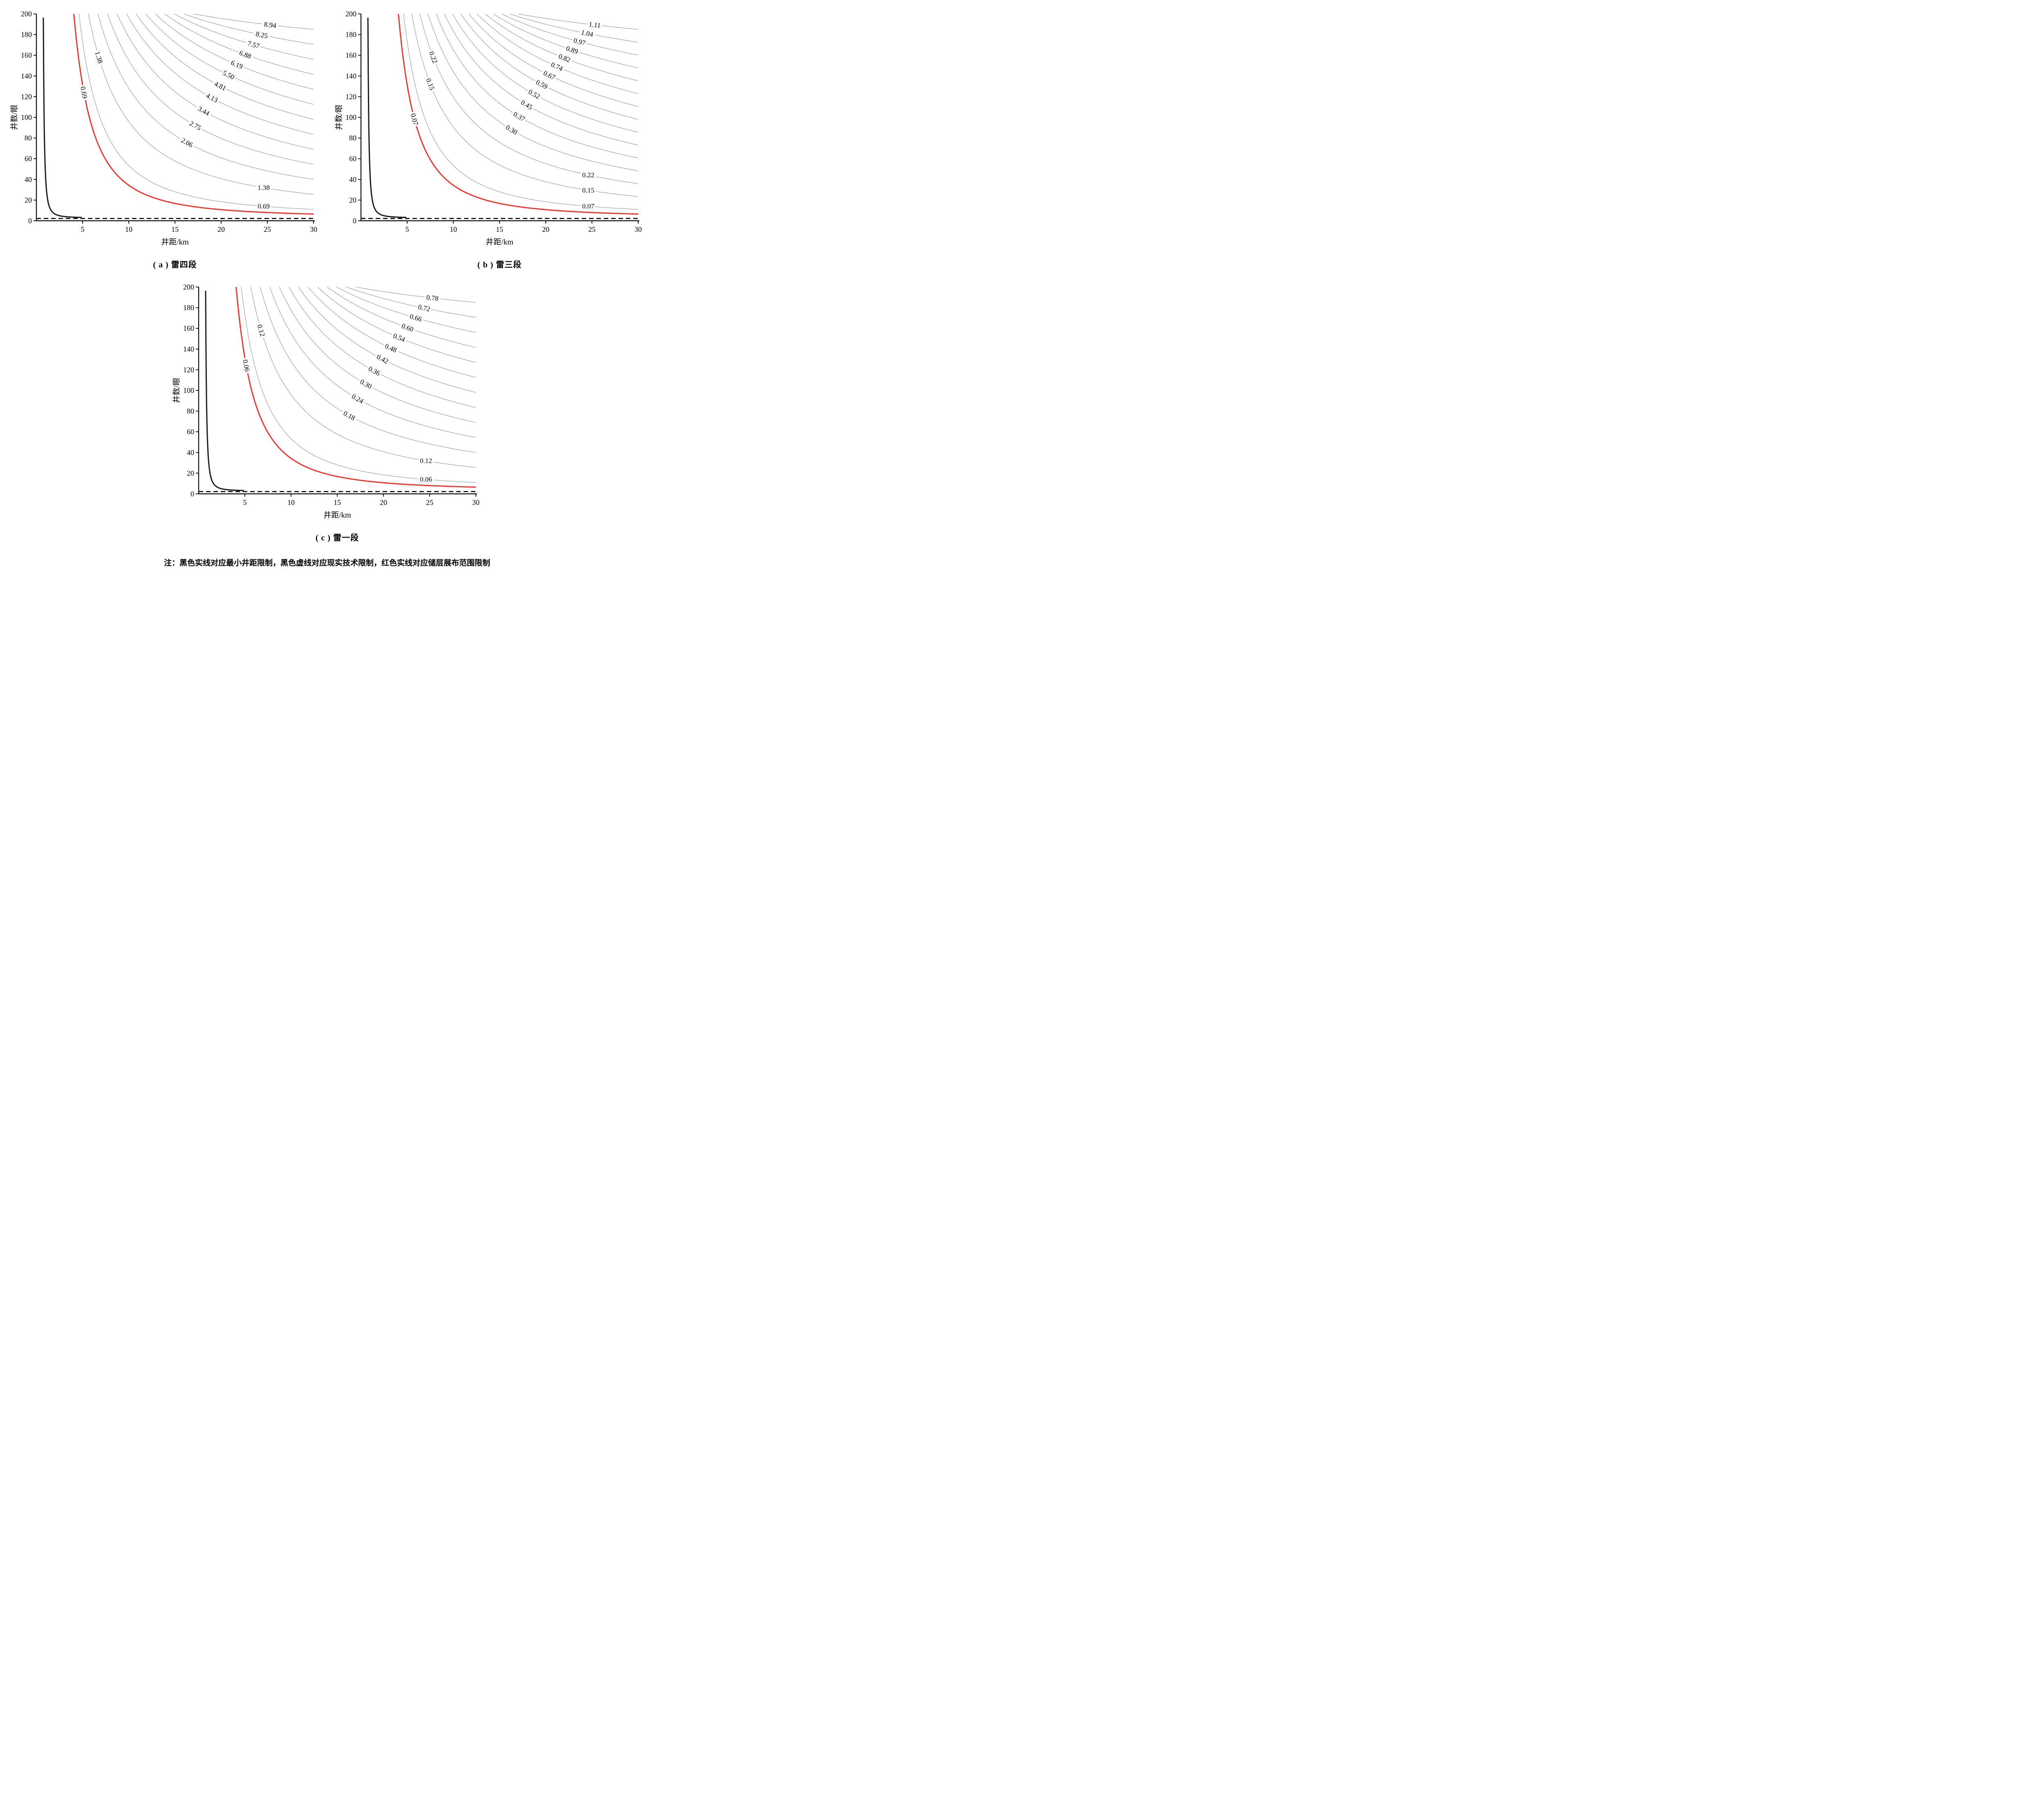 Image resolution: width=2044 pixels, height=1818 pixels. Describe the element at coordinates (500, 243) in the screenshot. I see `x-axis-label: 井距/km` at that location.